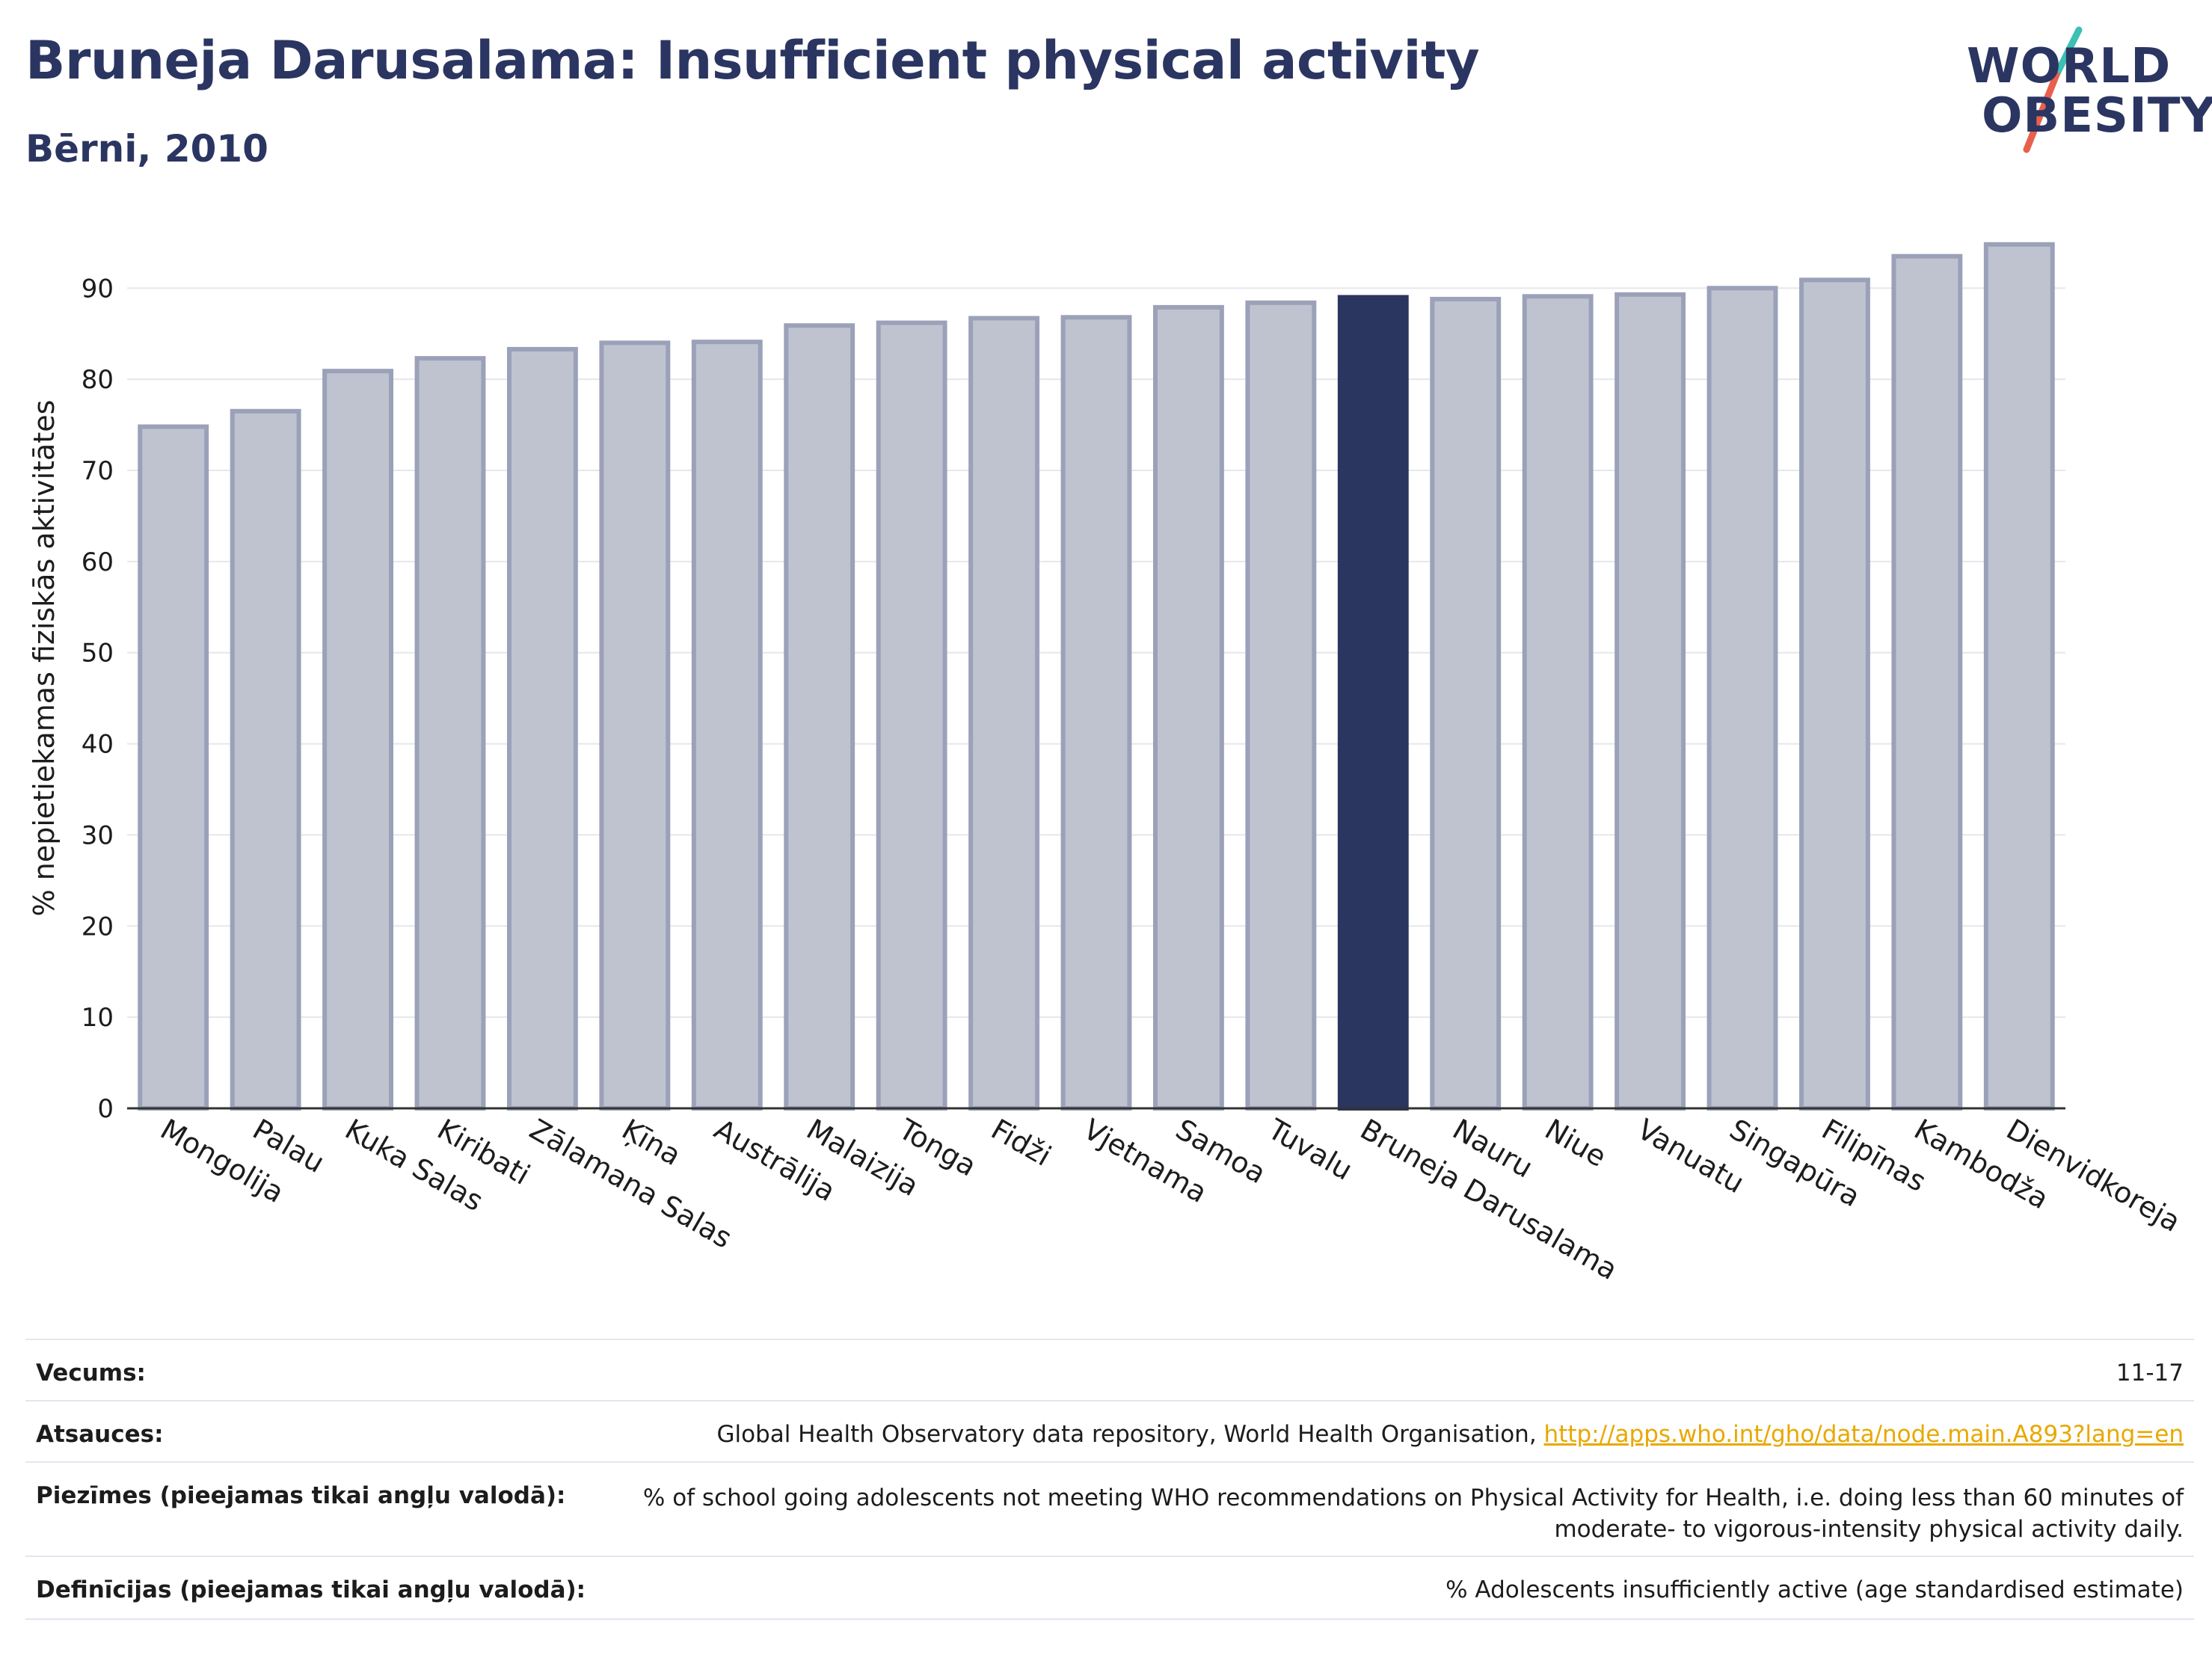 The width and height of the screenshot is (2212, 1655). What do you see at coordinates (1188, 707) in the screenshot?
I see `bar-samoa` at bounding box center [1188, 707].